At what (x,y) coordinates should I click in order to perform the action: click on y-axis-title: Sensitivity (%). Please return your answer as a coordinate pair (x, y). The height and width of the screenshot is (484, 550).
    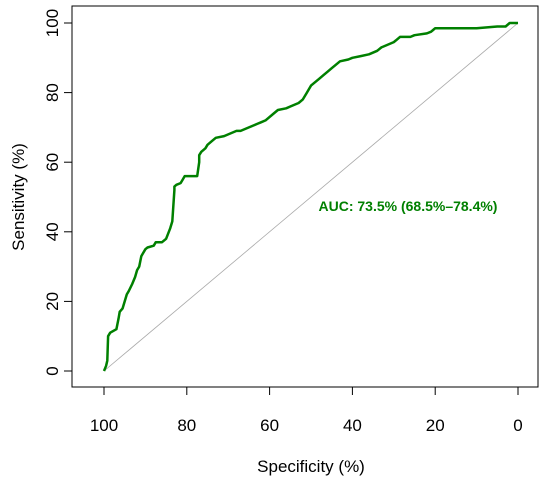
    Looking at the image, I should click on (18, 197).